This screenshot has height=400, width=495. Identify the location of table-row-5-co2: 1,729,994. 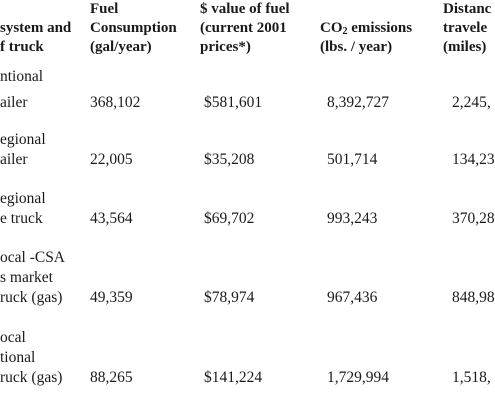
(358, 377).